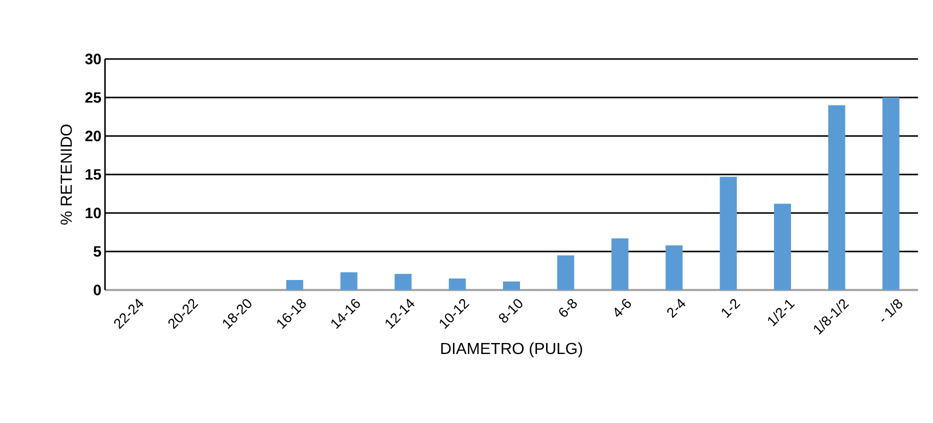 This screenshot has width=933, height=423. What do you see at coordinates (511, 350) in the screenshot?
I see `x-axis-title: DIAMETRO (PULG)` at bounding box center [511, 350].